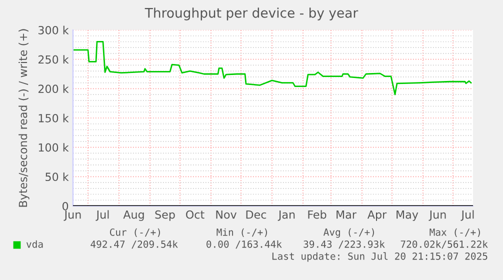 This screenshot has height=280, width=503. What do you see at coordinates (346, 214) in the screenshot?
I see `x-tick-label: Mar` at bounding box center [346, 214].